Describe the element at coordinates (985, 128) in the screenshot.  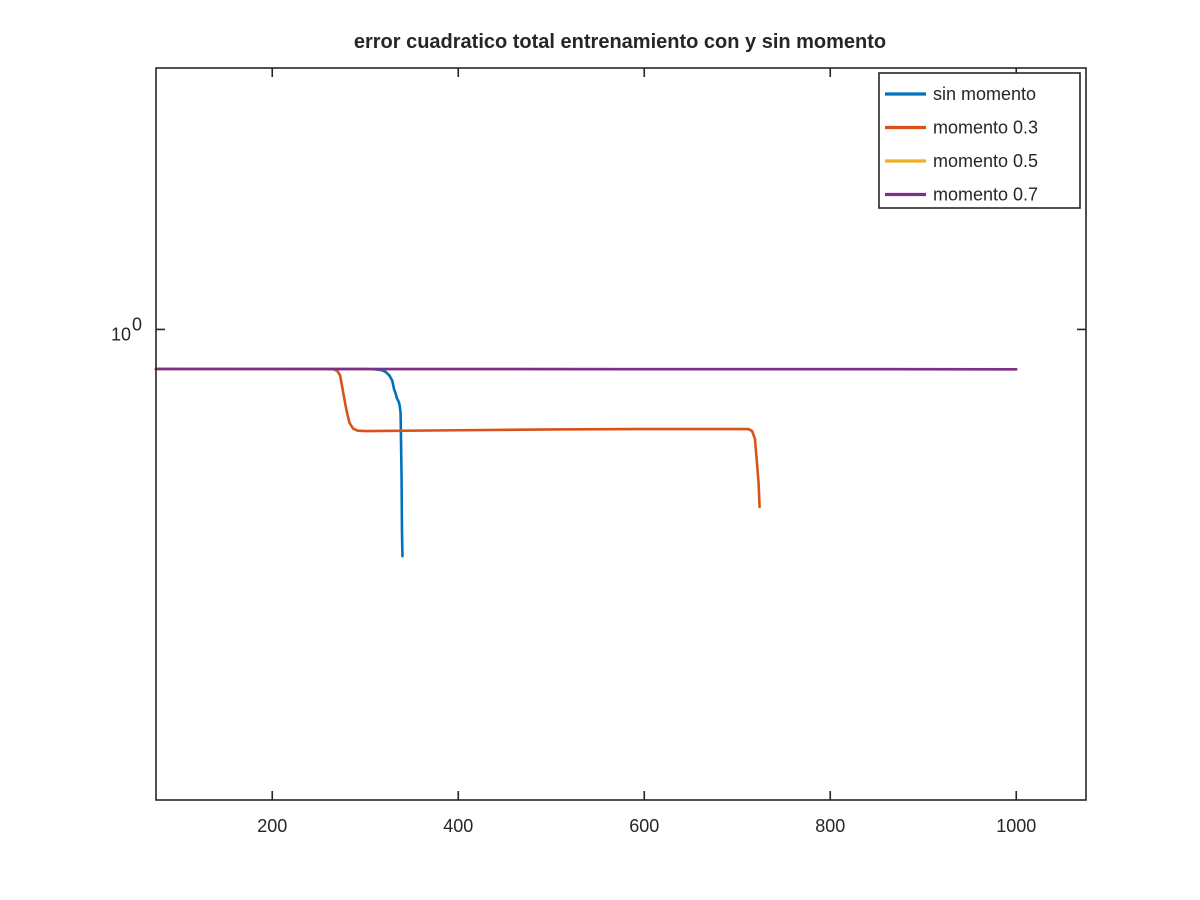
I see `legend-label: momento 0.3` at that location.